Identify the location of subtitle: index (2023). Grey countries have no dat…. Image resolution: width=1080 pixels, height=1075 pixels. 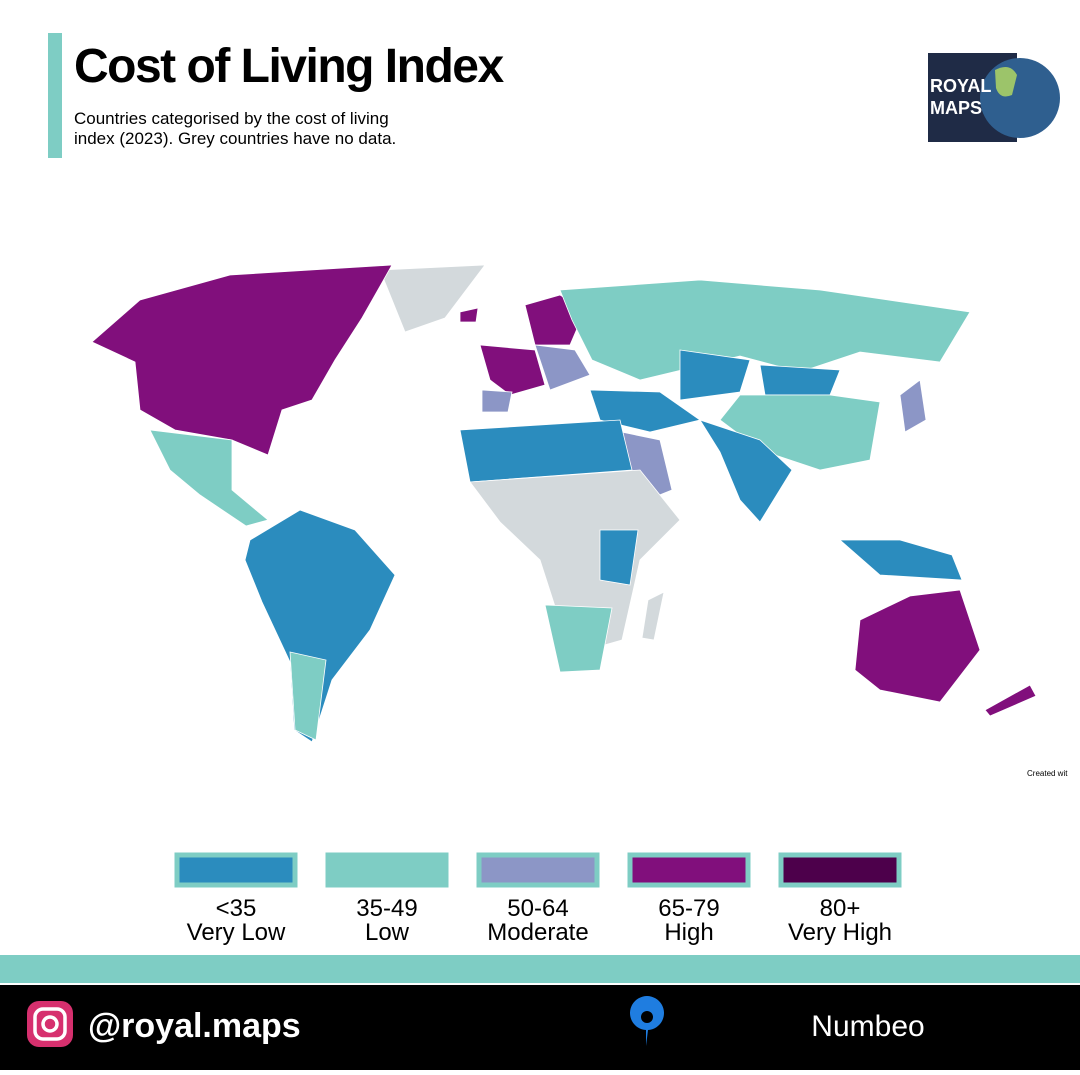
(235, 138).